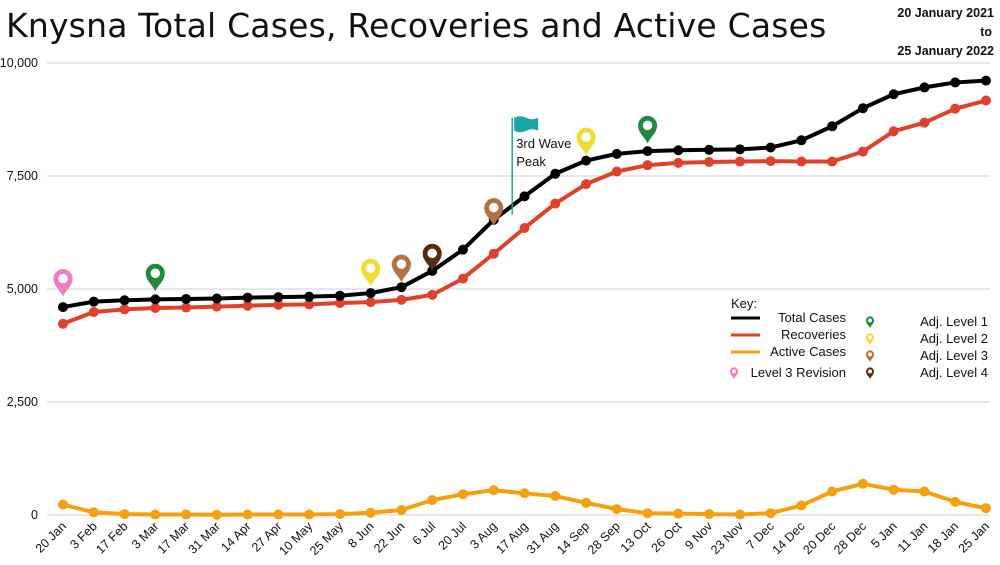 The image size is (1000, 565). Describe the element at coordinates (954, 372) in the screenshot. I see `legend-label-level4: Adj. Level 4` at that location.